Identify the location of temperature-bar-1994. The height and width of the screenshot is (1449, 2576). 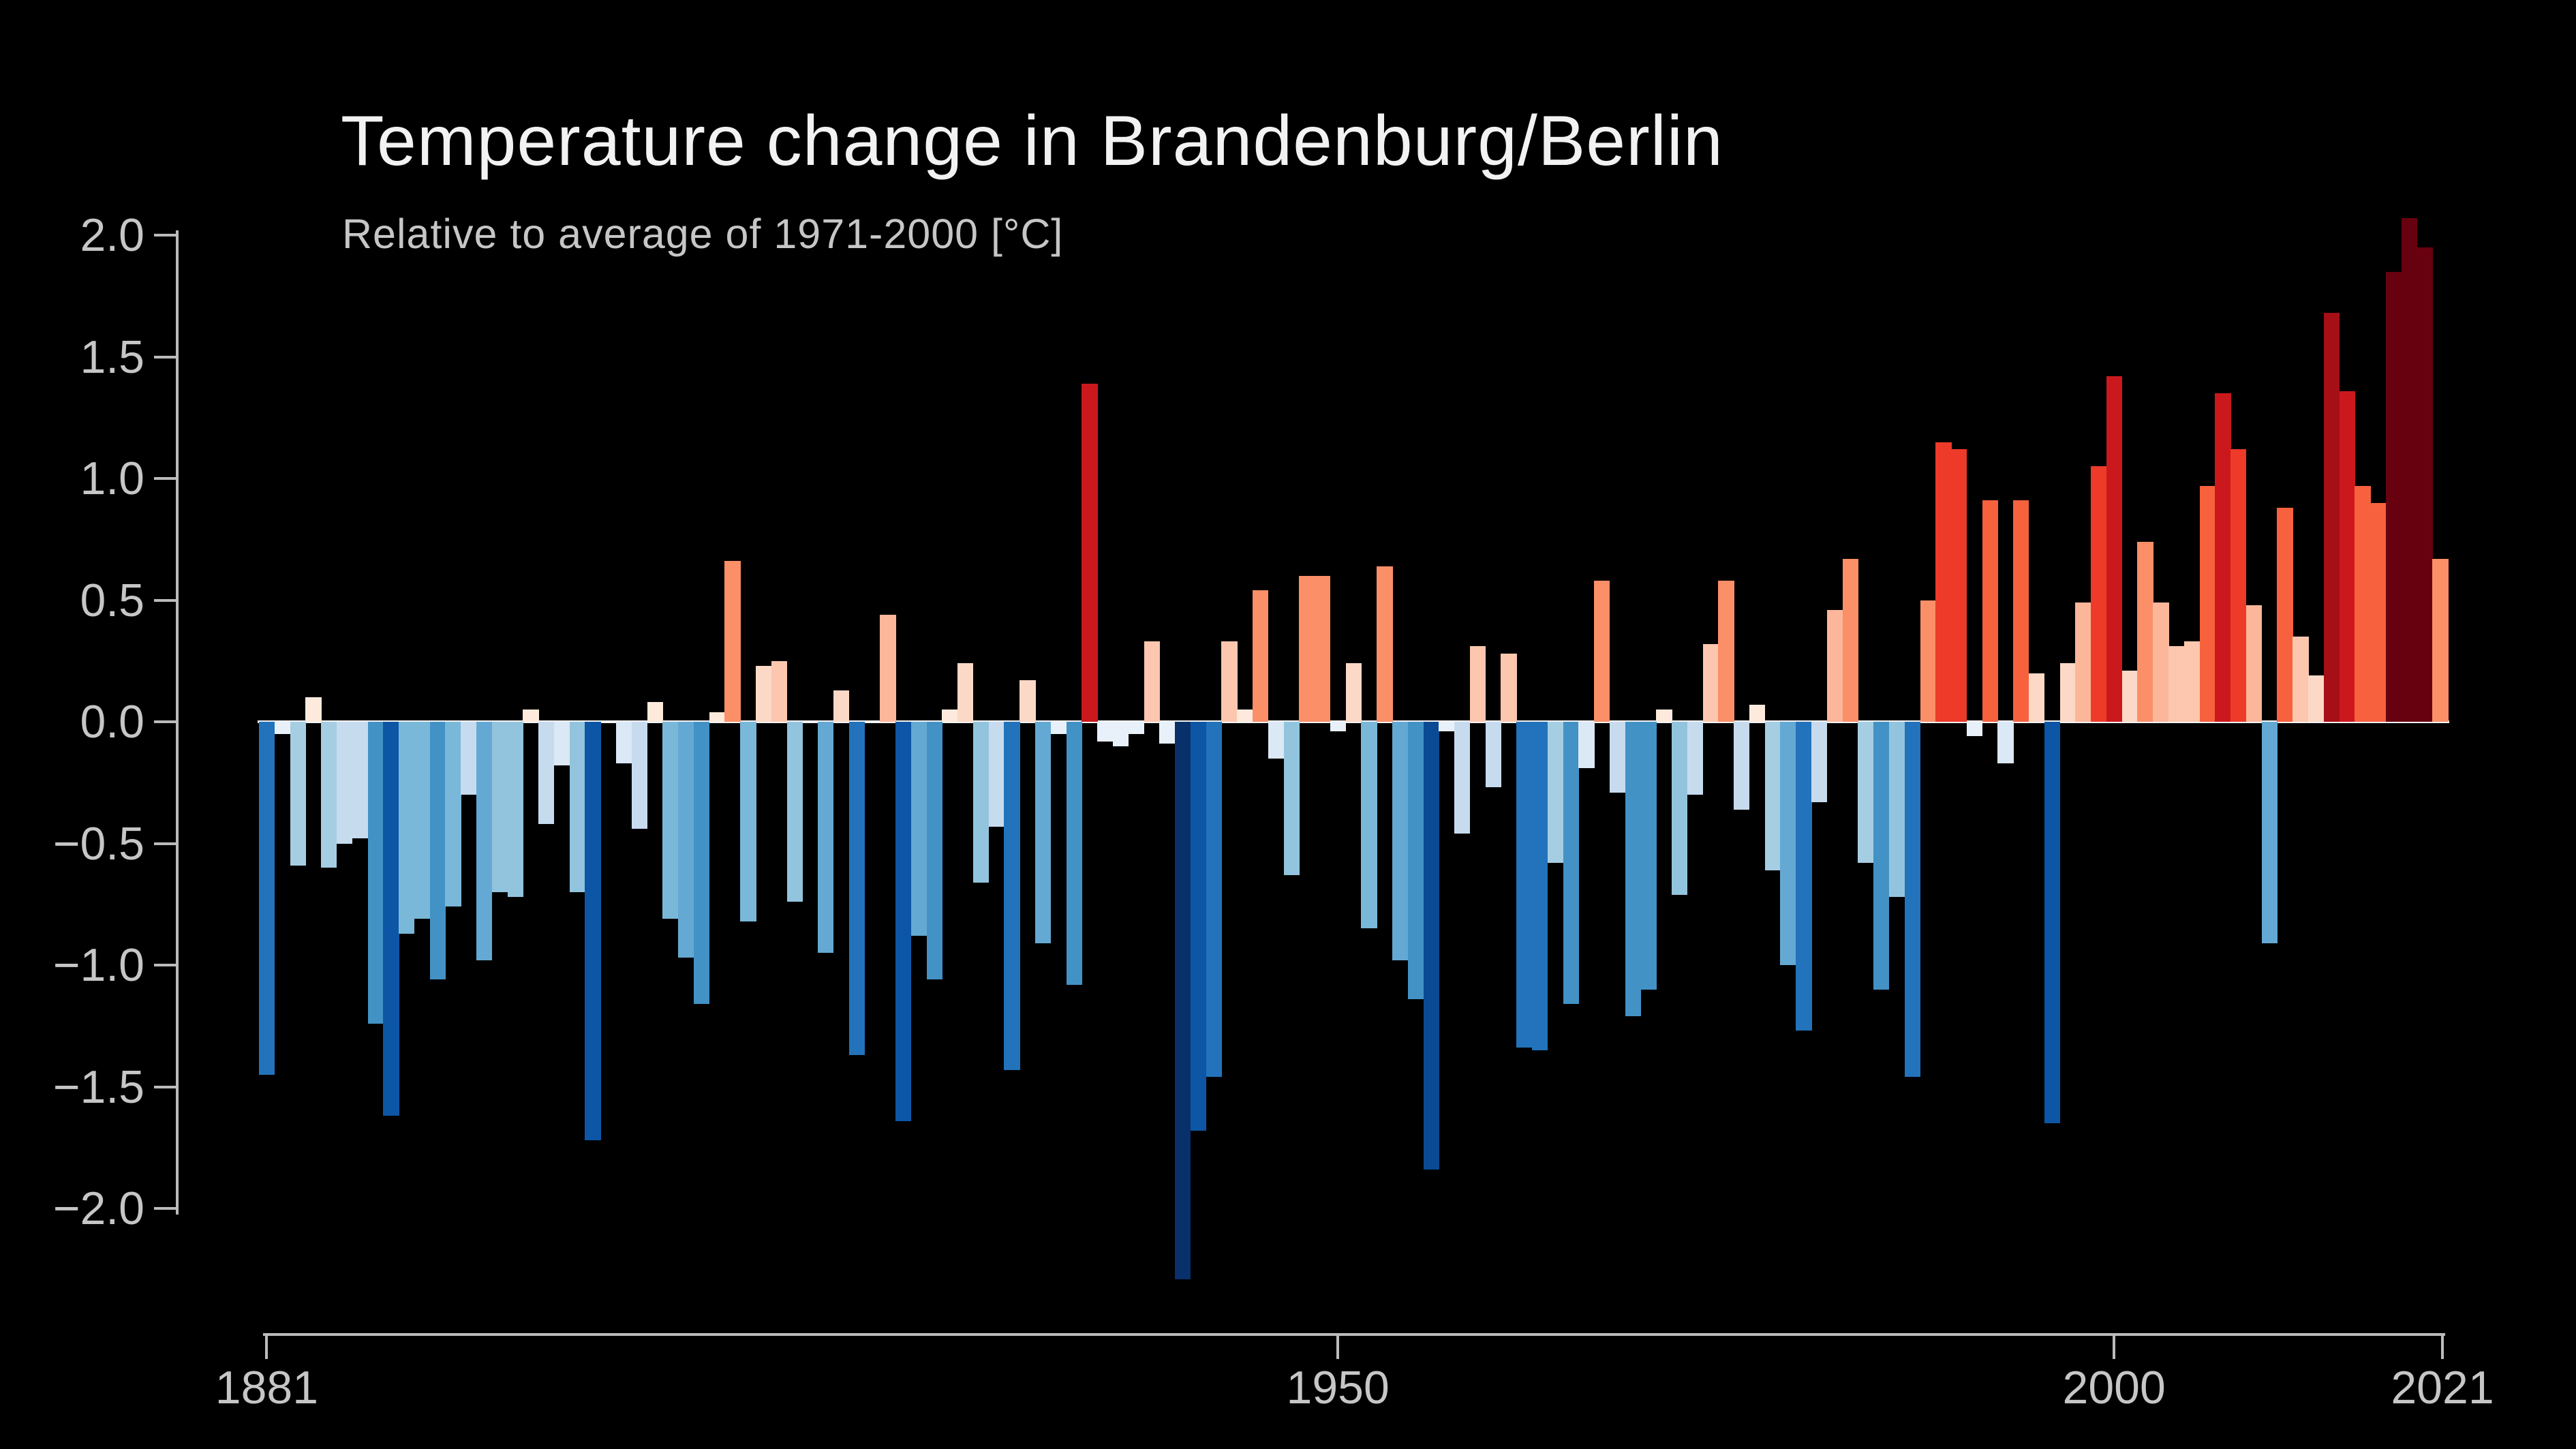
(2021, 611).